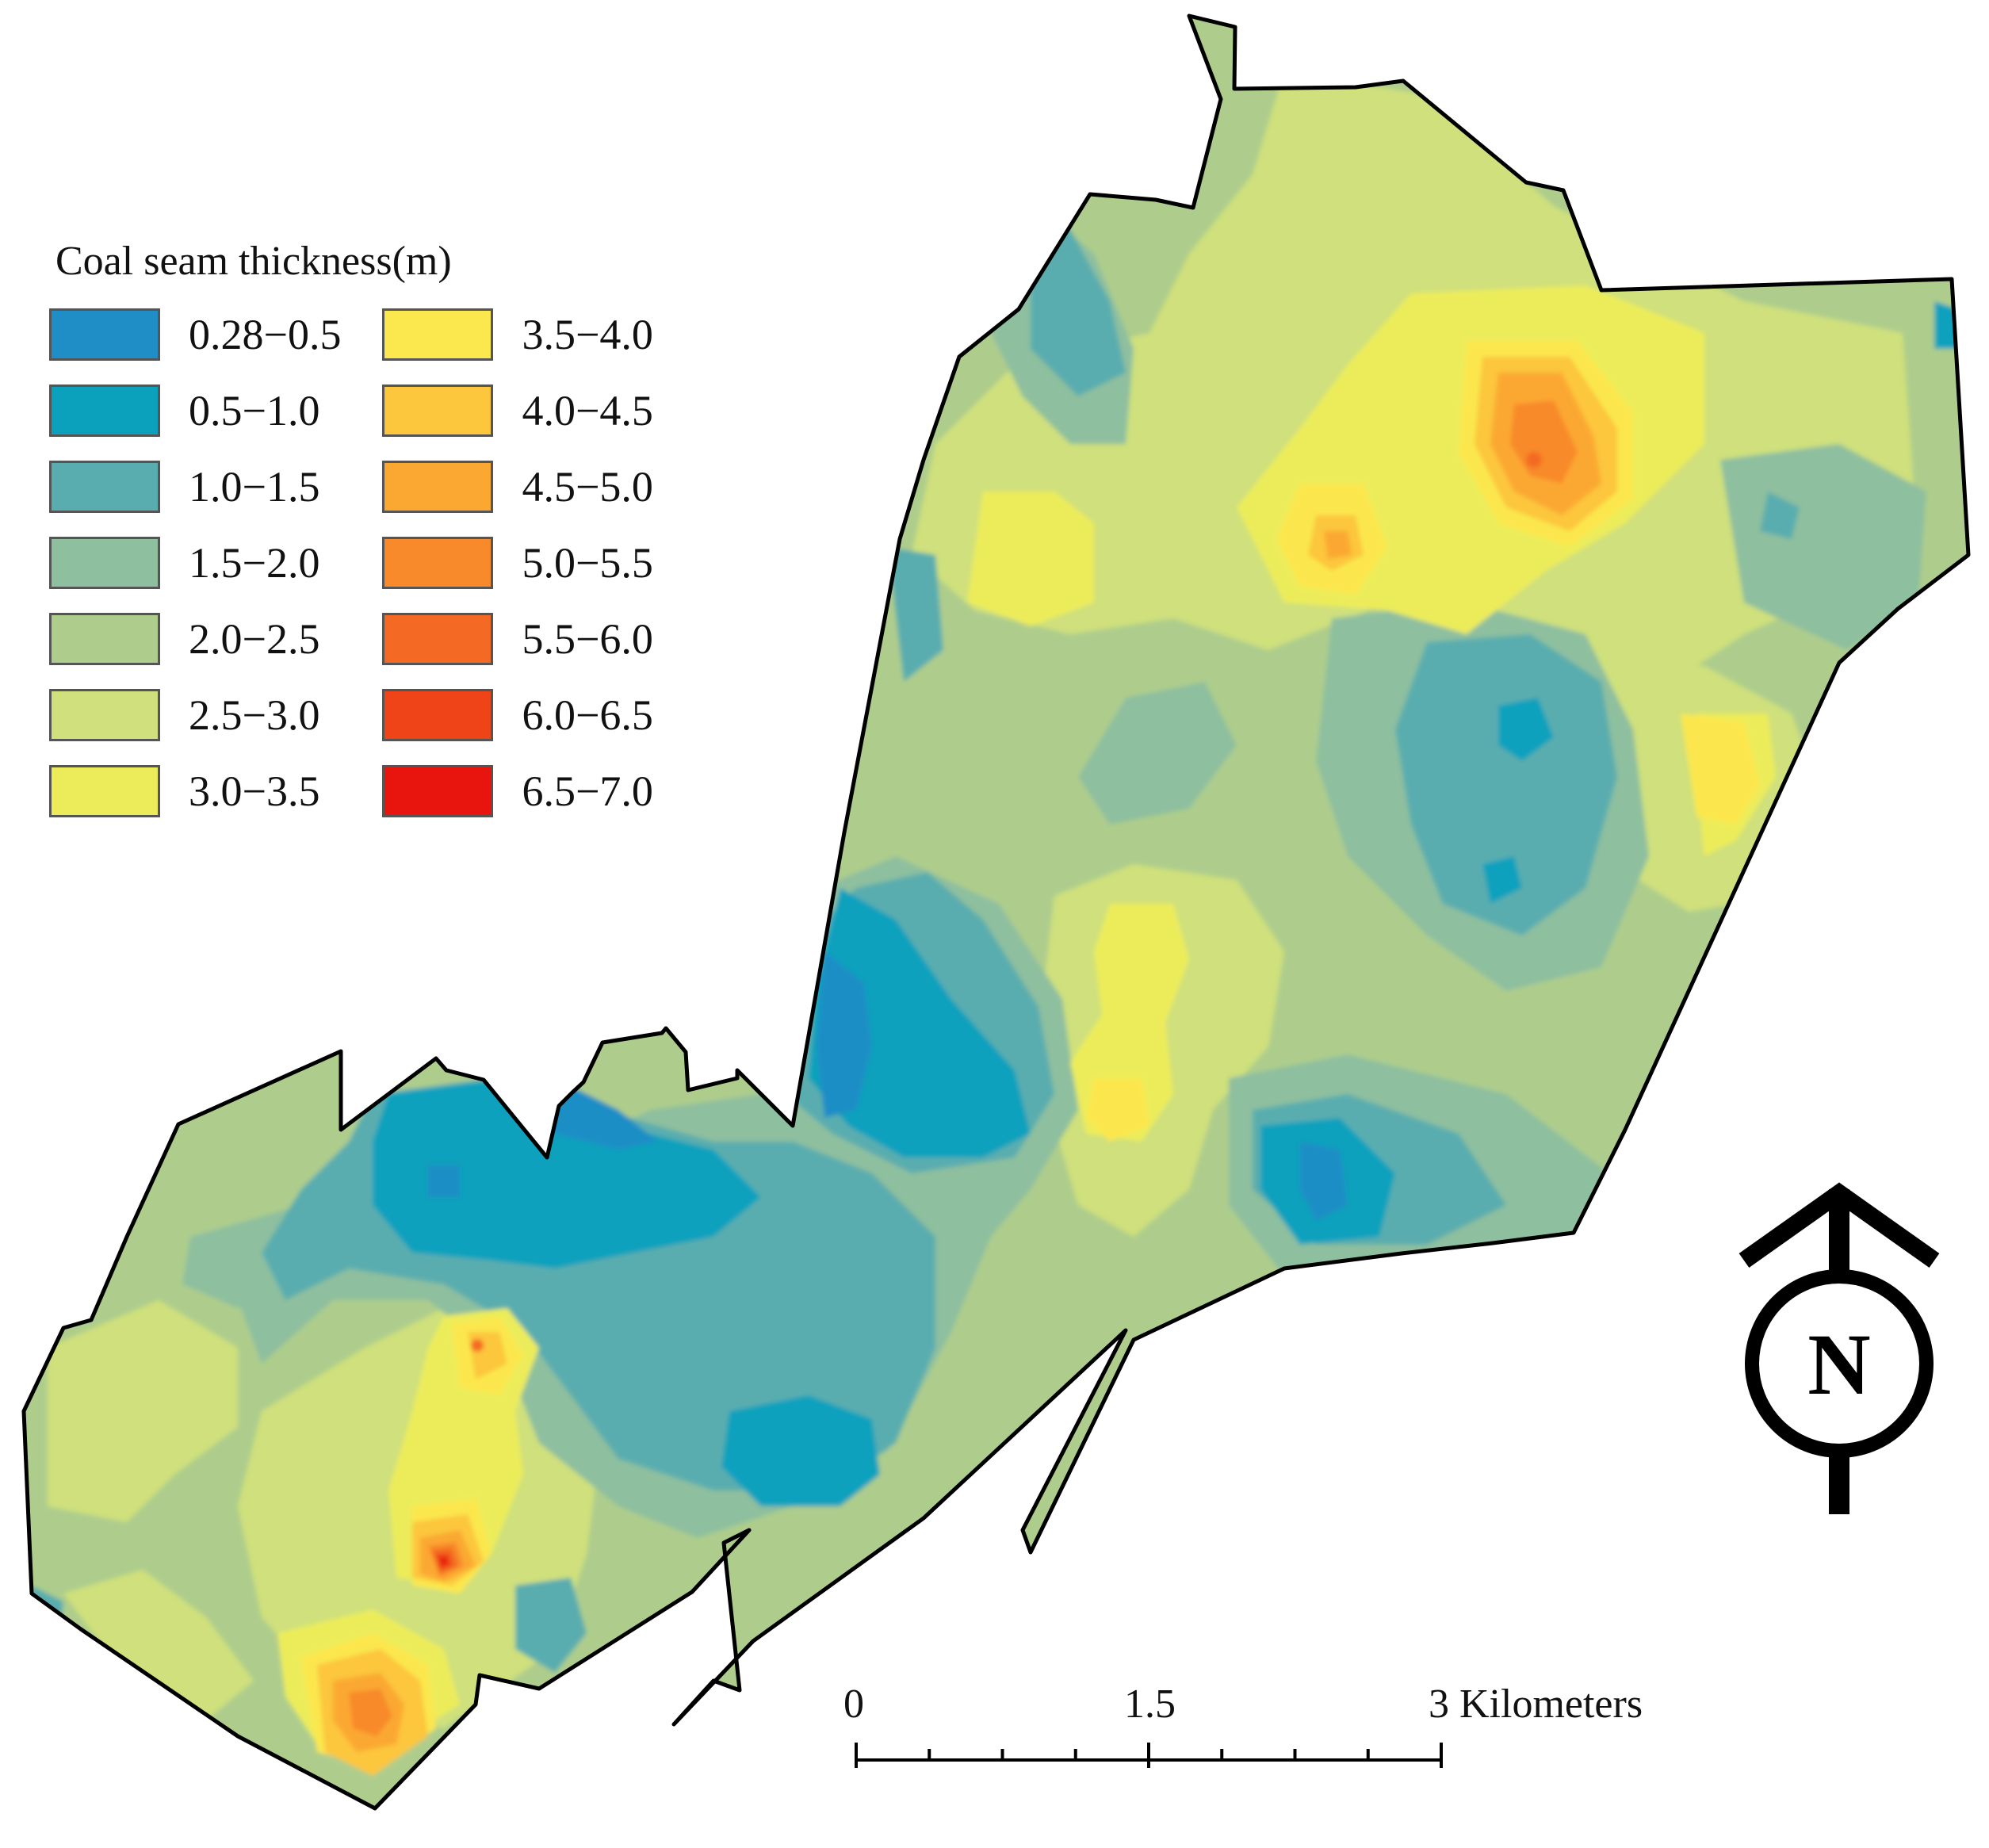 The height and width of the screenshot is (1848, 1989). I want to click on legend-label: 2.0−2.5, so click(255, 639).